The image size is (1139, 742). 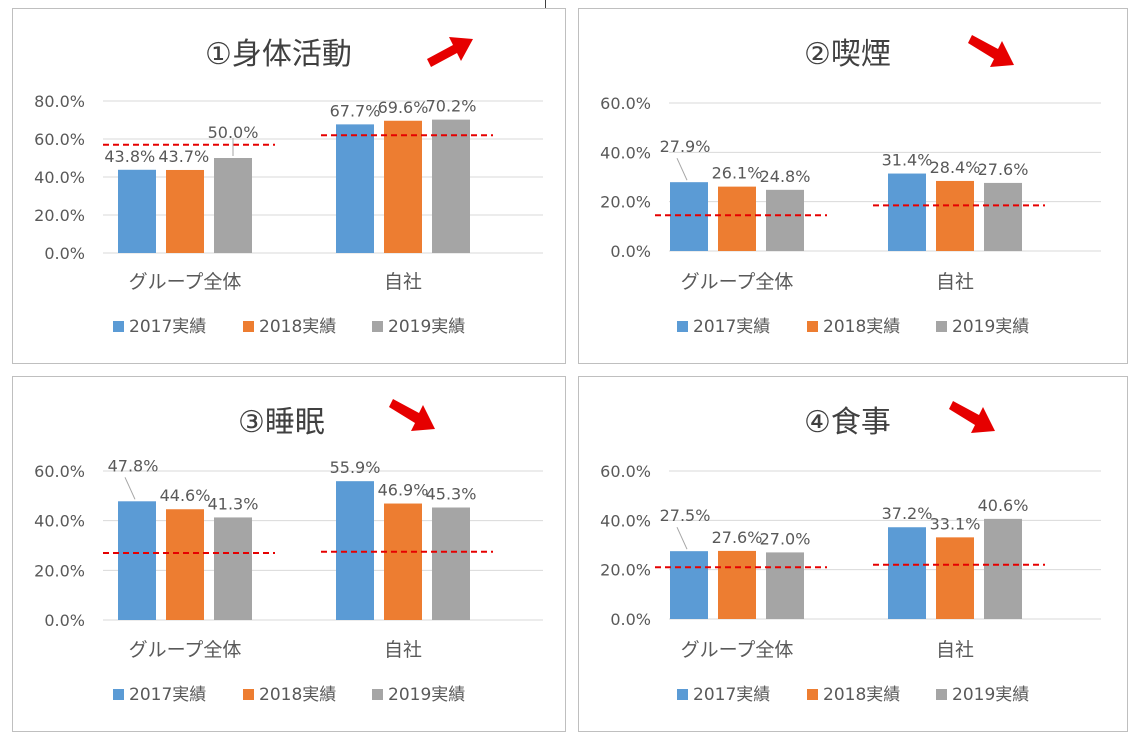 What do you see at coordinates (907, 513) in the screenshot?
I see `data-label: 37.2%` at bounding box center [907, 513].